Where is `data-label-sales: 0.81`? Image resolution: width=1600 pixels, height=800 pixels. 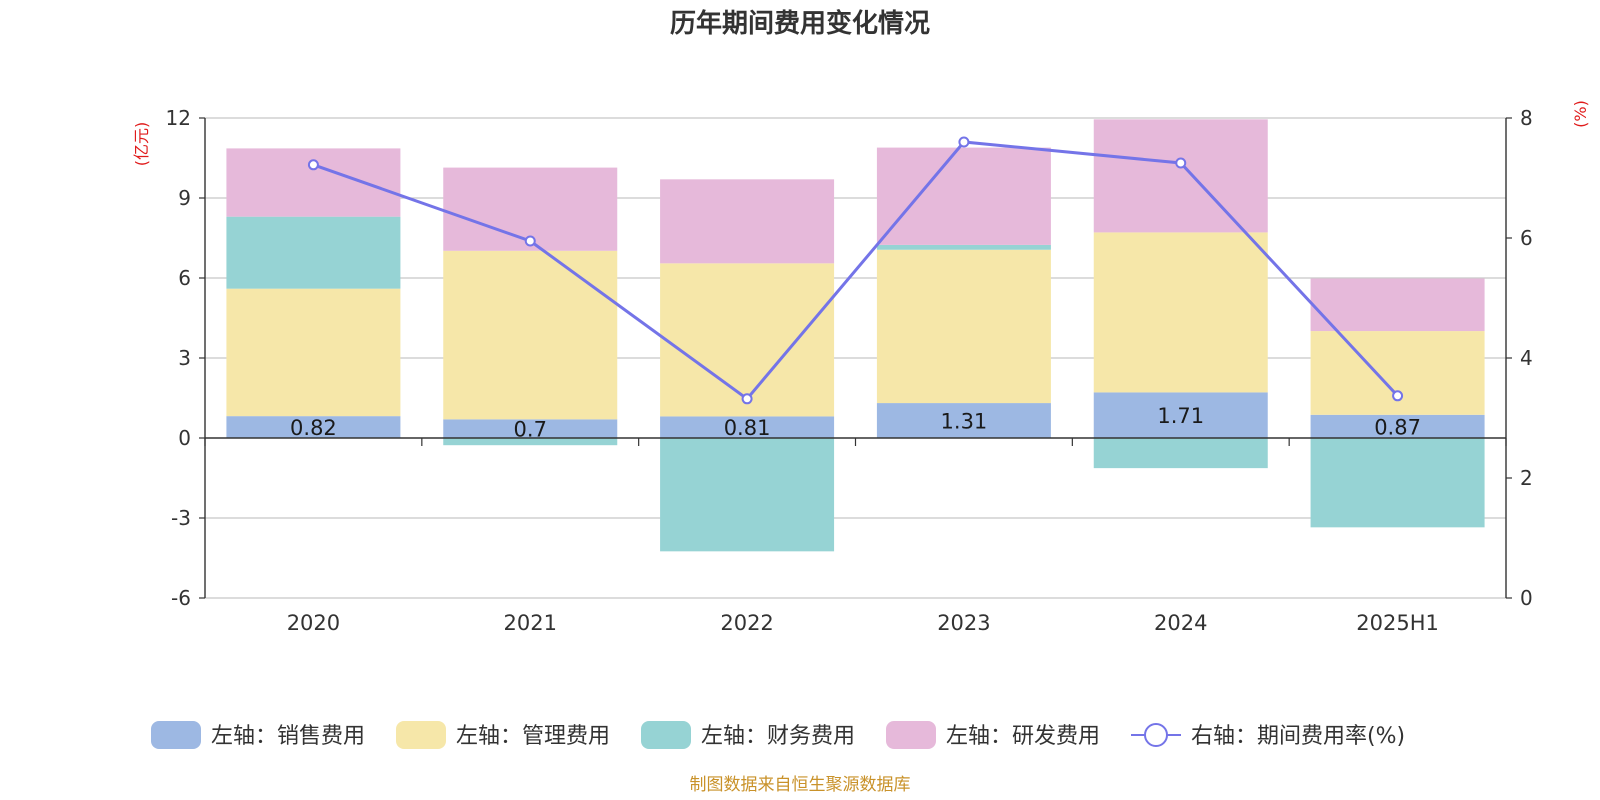 data-label-sales: 0.81 is located at coordinates (747, 428).